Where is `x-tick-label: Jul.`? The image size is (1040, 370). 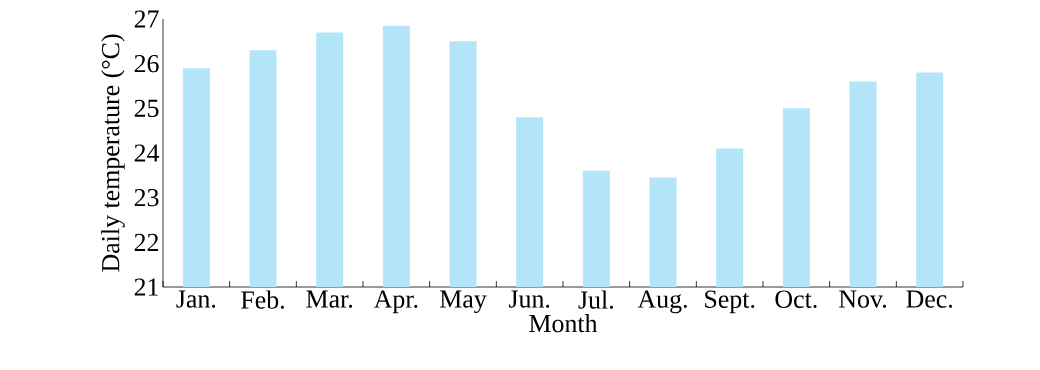 x-tick-label: Jul. is located at coordinates (595, 299).